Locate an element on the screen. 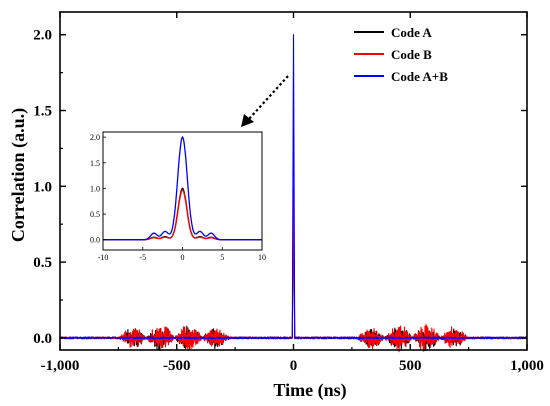  x-tick-label: 0 is located at coordinates (294, 366).